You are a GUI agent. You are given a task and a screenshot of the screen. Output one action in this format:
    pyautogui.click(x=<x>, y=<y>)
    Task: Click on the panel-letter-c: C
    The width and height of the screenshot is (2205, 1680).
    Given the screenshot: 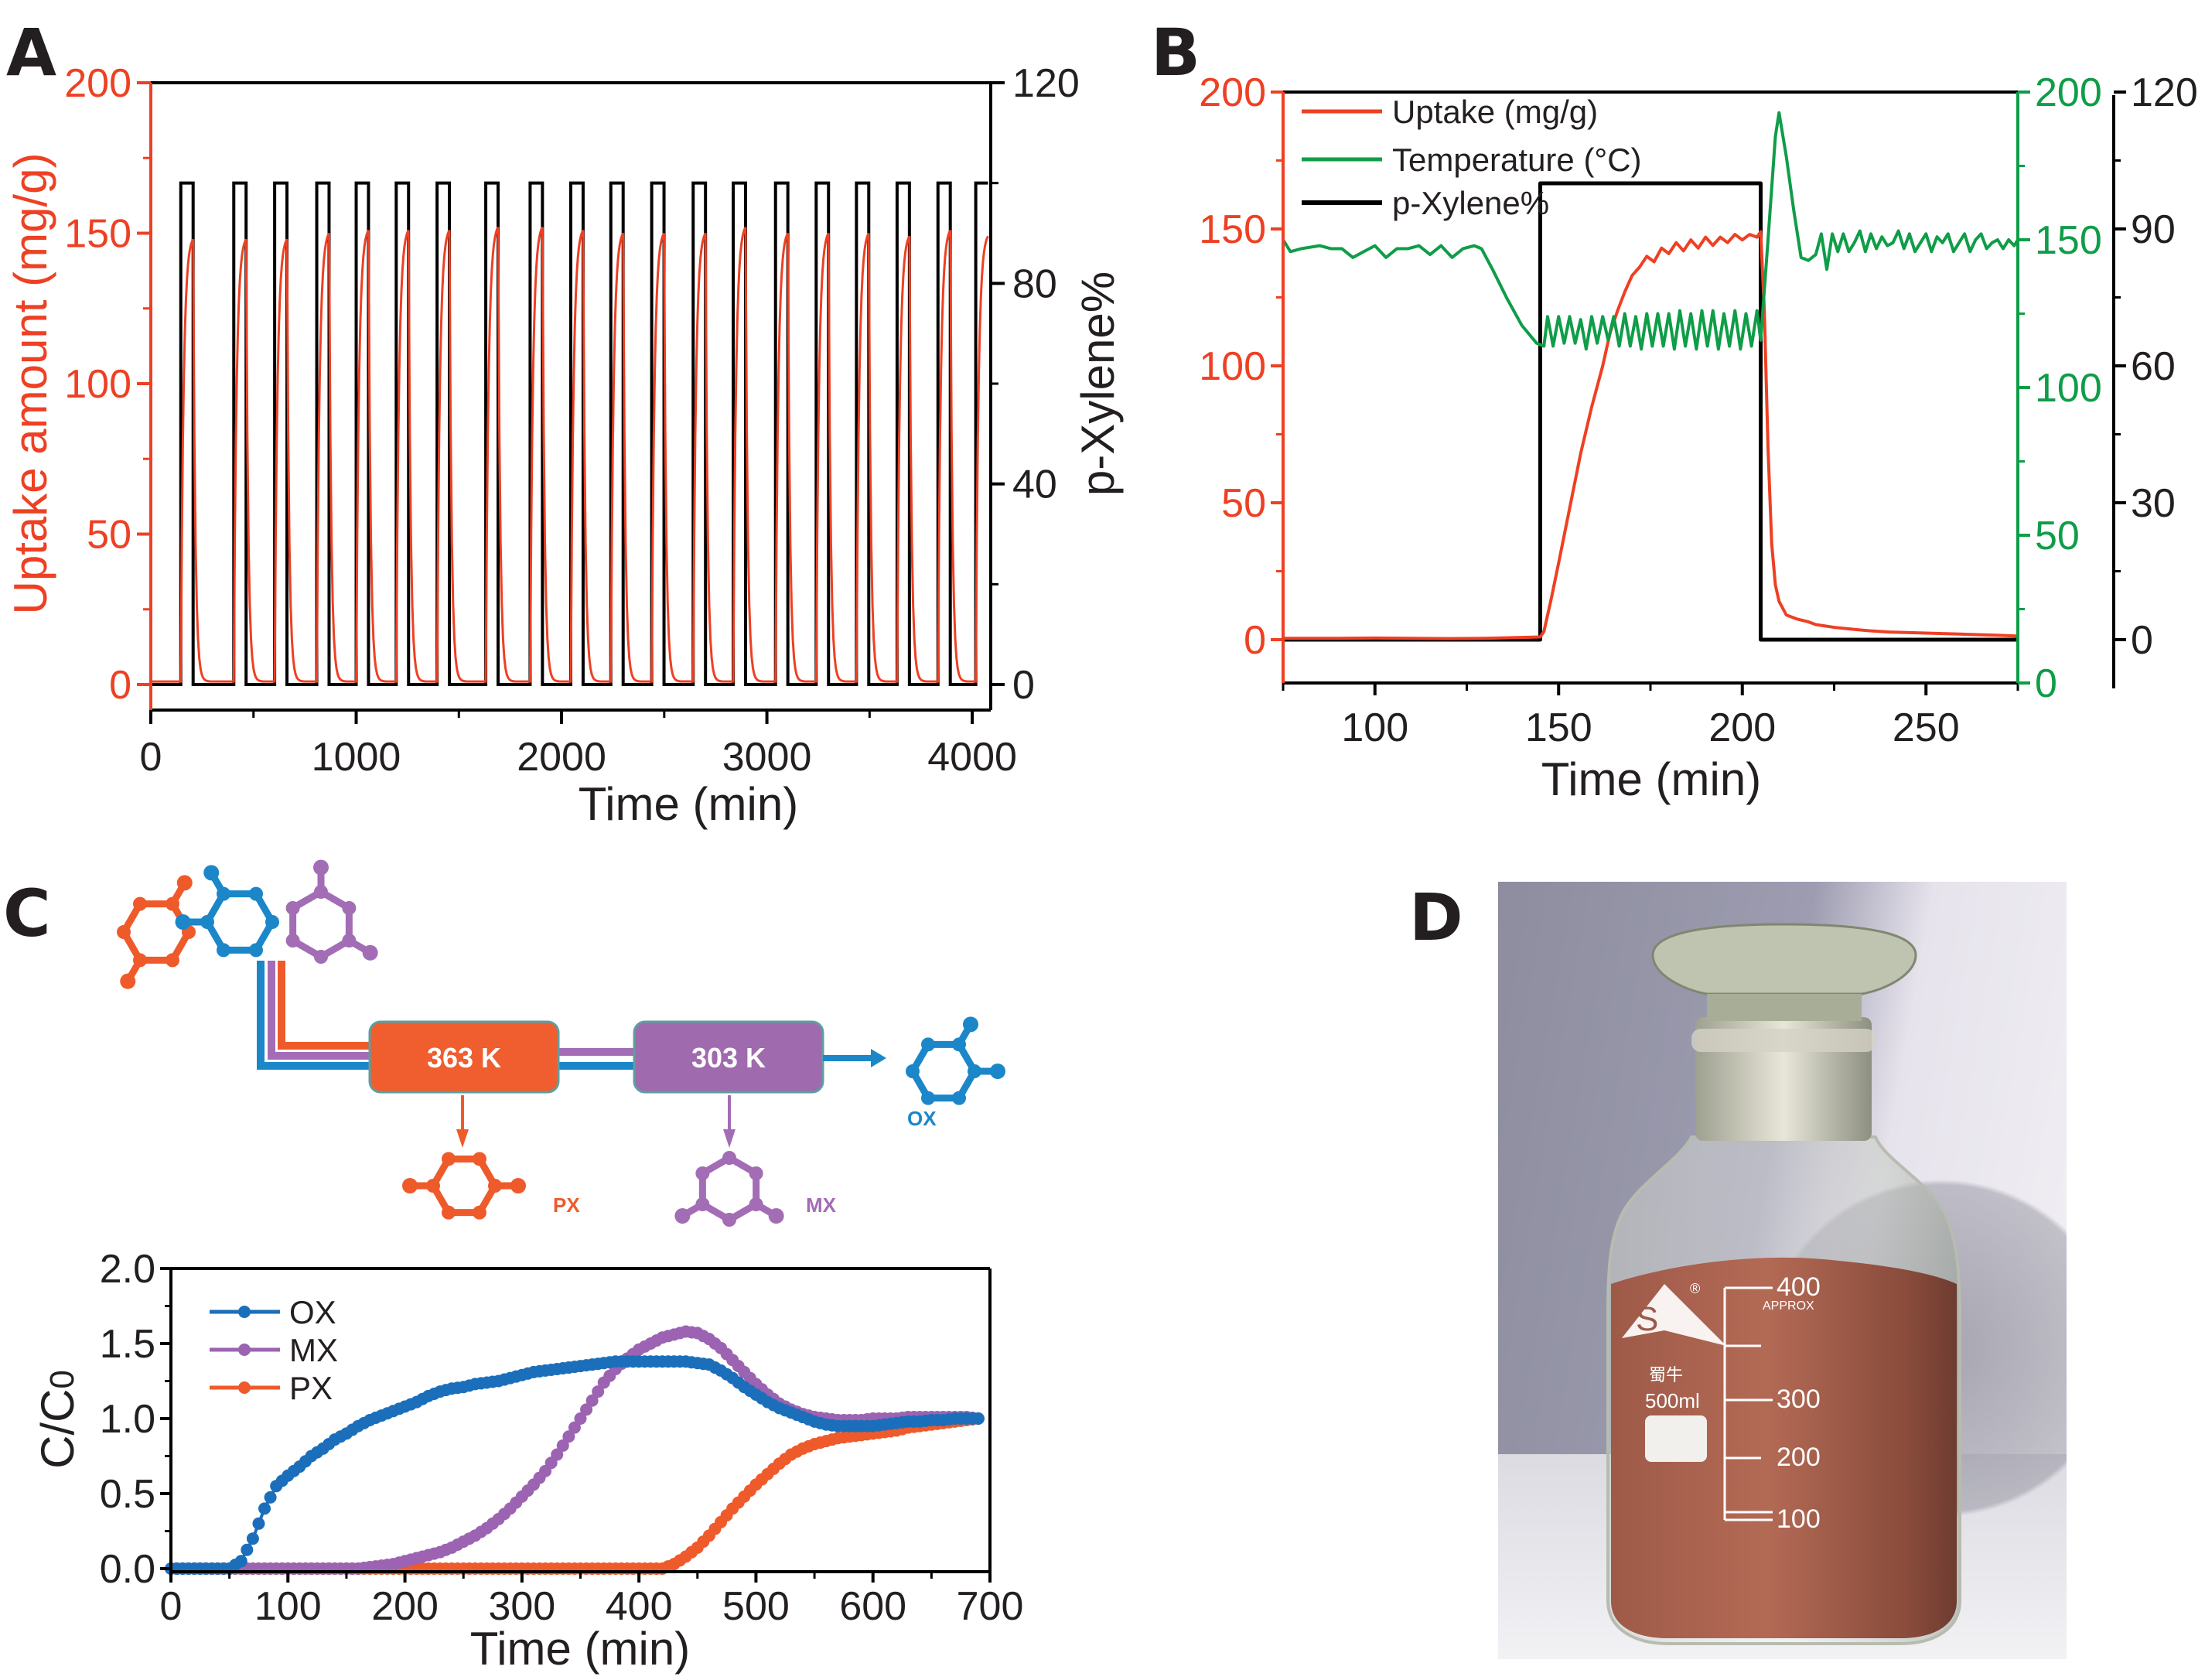 What is the action you would take?
    pyautogui.click(x=27, y=914)
    